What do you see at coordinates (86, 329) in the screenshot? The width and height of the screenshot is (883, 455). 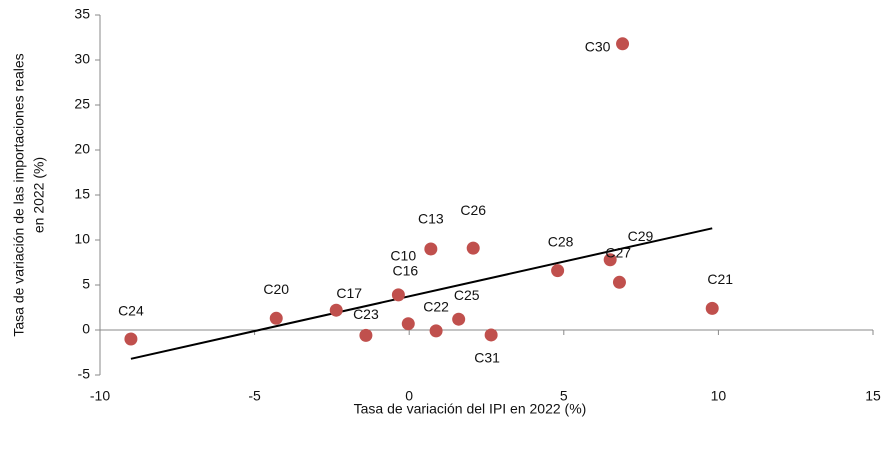 I see `y-tick-label: 0` at bounding box center [86, 329].